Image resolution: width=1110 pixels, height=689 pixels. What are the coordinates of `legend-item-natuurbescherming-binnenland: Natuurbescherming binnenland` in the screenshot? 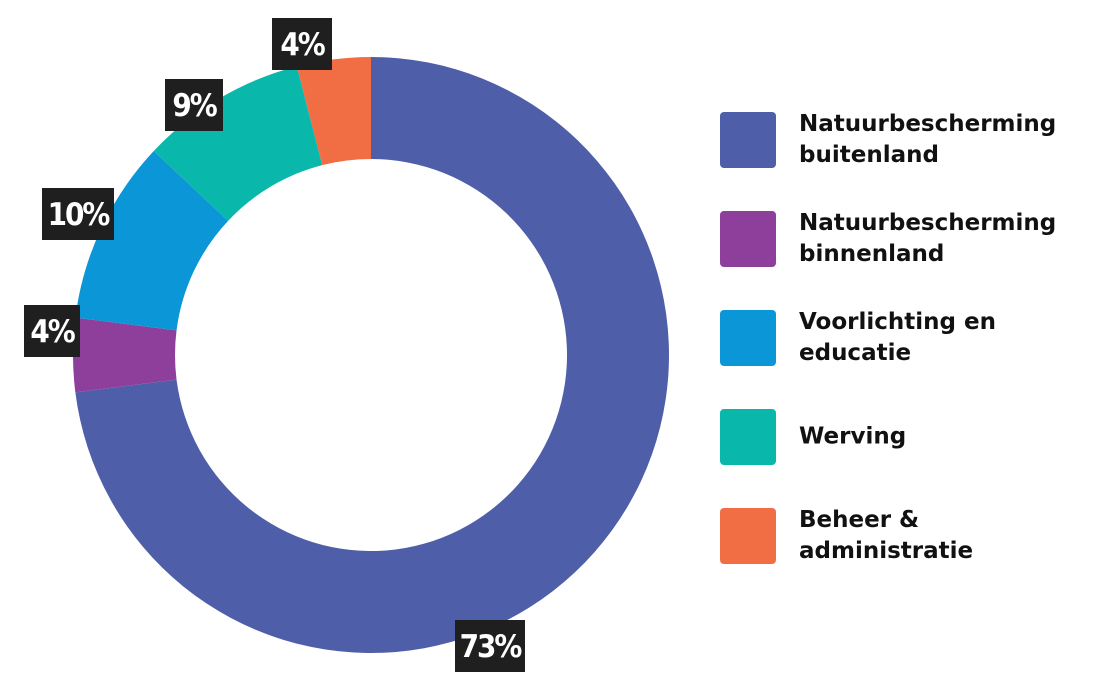 It's located at (910, 258).